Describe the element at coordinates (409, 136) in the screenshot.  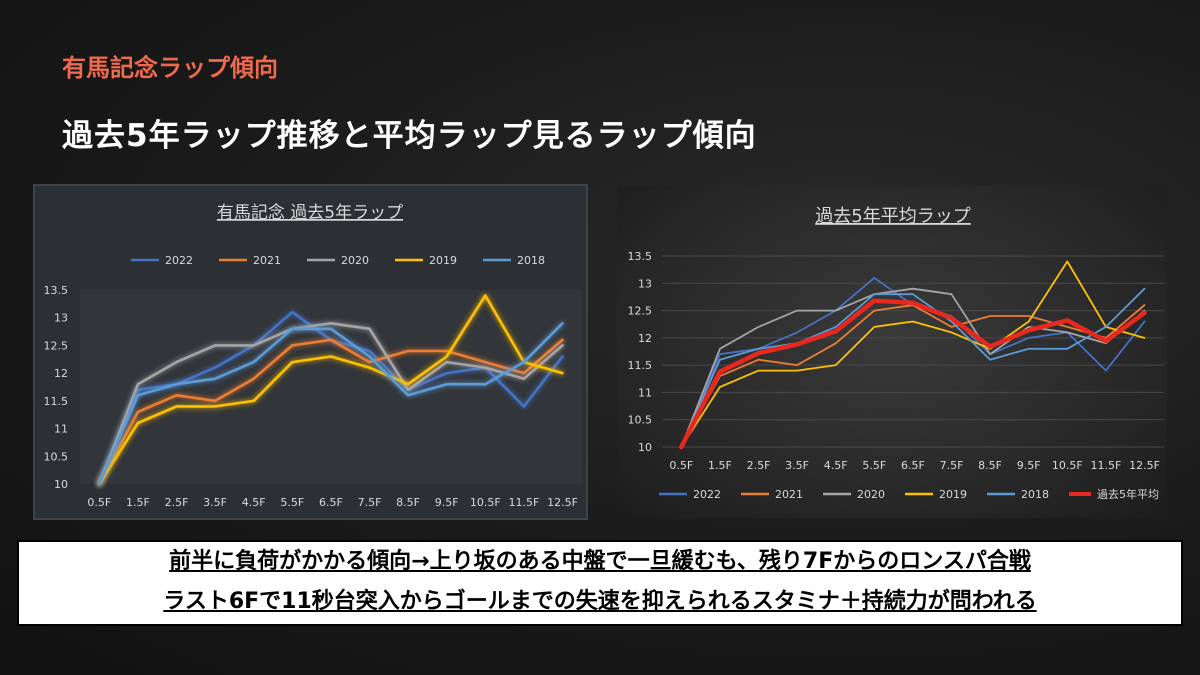
I see `page-title: 過去5年ラップ推移と平均ラップ見るラップ傾向` at that location.